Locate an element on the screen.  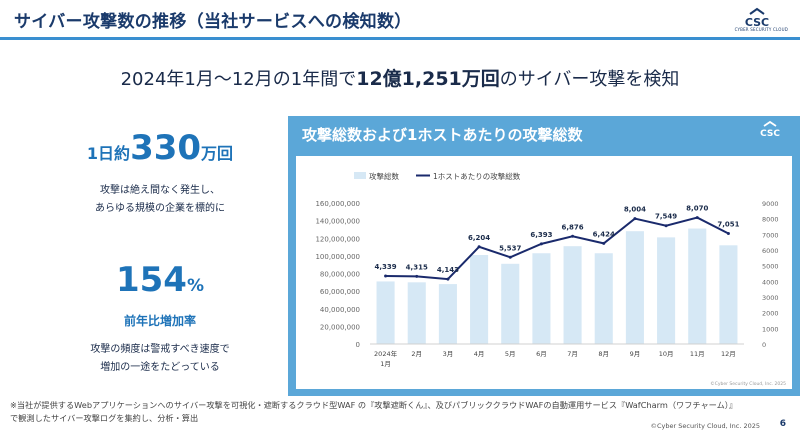
data-label: 7,549 is located at coordinates (666, 217).